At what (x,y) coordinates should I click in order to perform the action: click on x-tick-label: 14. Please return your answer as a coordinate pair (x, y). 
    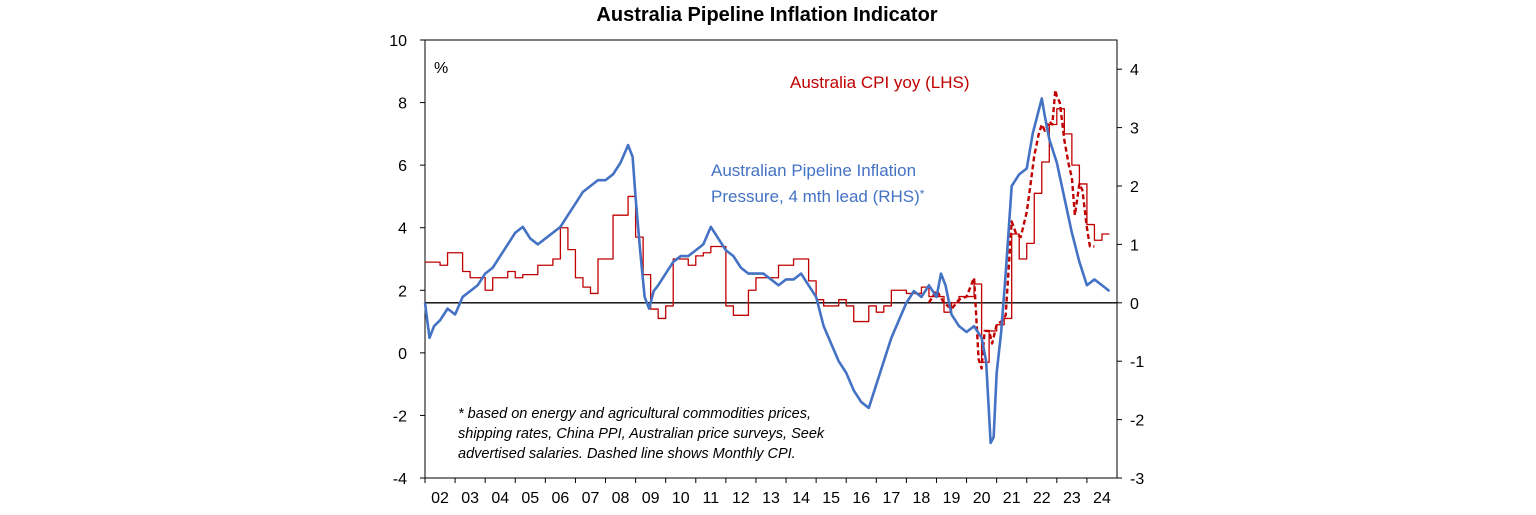
    Looking at the image, I should click on (801, 498).